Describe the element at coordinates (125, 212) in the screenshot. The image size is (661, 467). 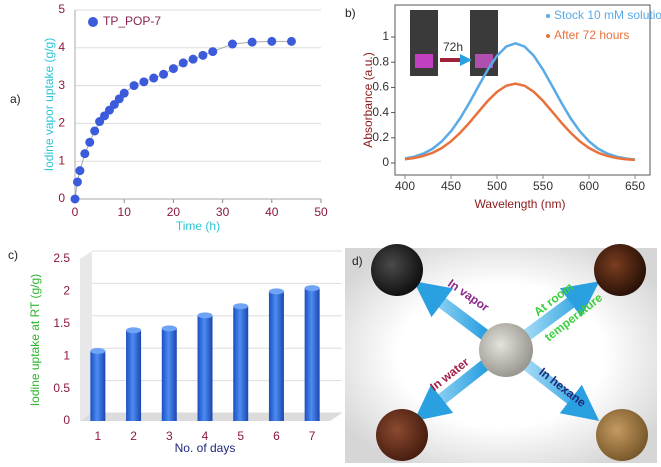
I see `x-tick-label: 10` at that location.